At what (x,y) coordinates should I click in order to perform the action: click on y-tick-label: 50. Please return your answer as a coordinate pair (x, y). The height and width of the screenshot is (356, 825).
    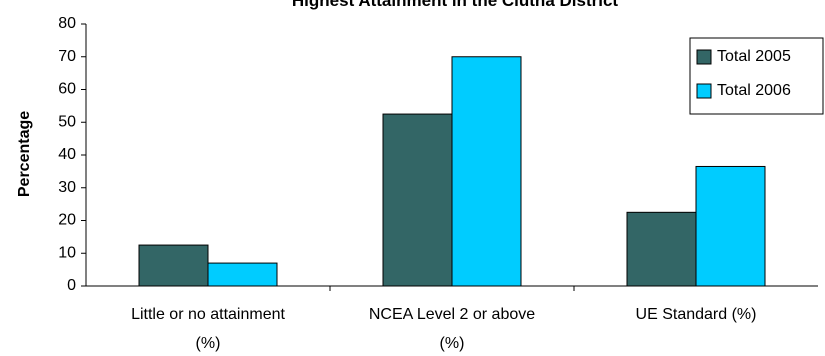
    Looking at the image, I should click on (67, 121).